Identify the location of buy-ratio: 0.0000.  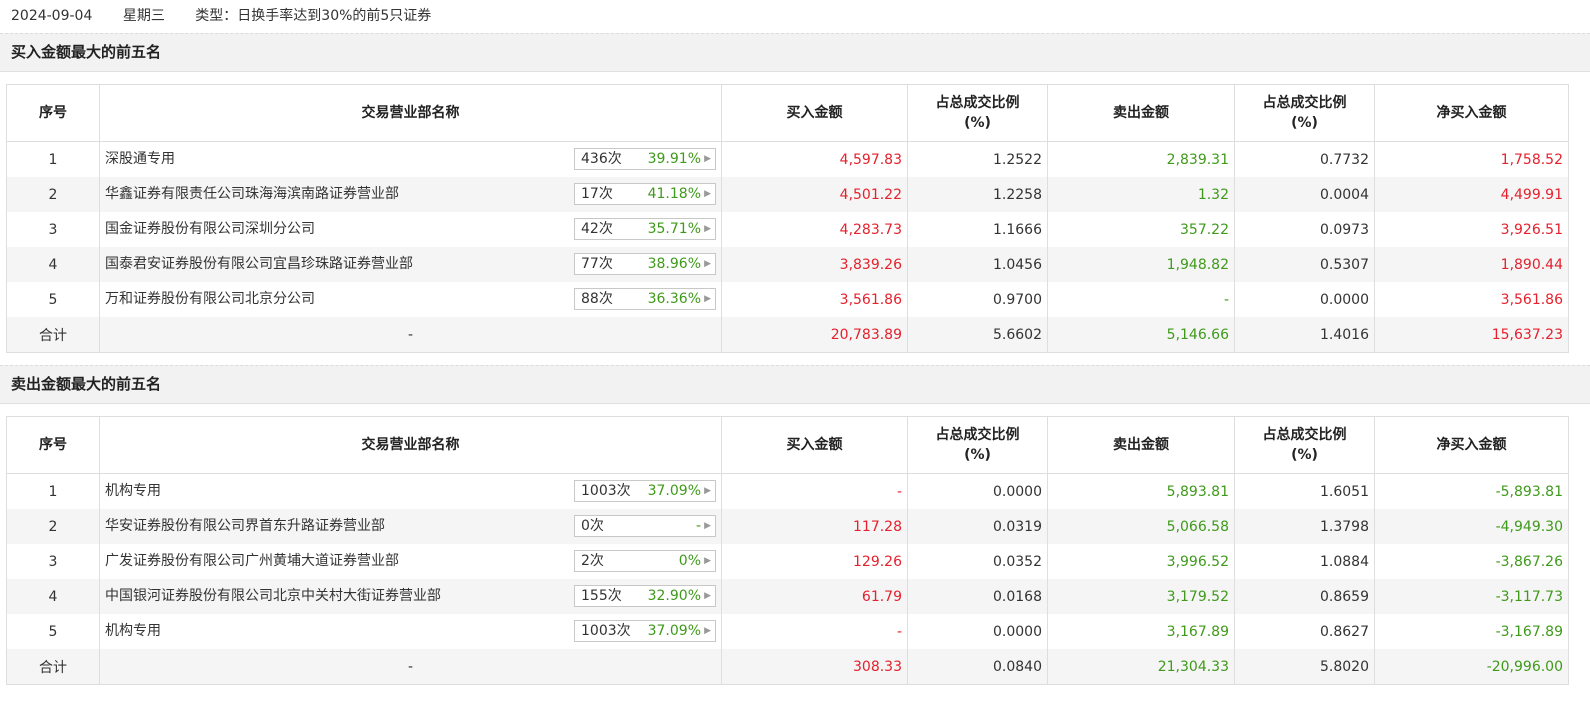
(977, 491).